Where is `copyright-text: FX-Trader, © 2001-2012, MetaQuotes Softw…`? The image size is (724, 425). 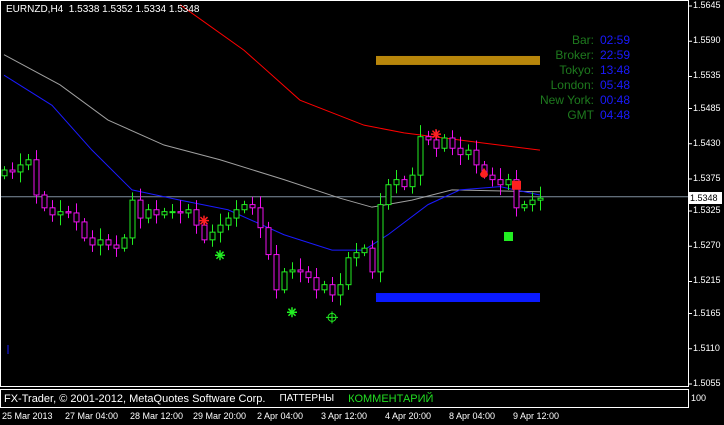 copyright-text: FX-Trader, © 2001-2012, MetaQuotes Softw… is located at coordinates (135, 398).